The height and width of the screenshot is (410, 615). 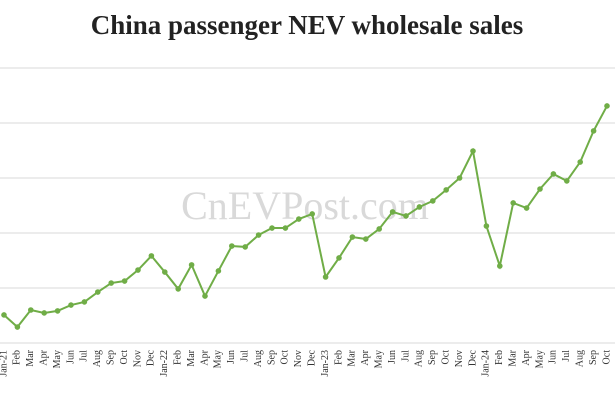 What do you see at coordinates (325, 363) in the screenshot?
I see `x-tick-label: Jan-23` at bounding box center [325, 363].